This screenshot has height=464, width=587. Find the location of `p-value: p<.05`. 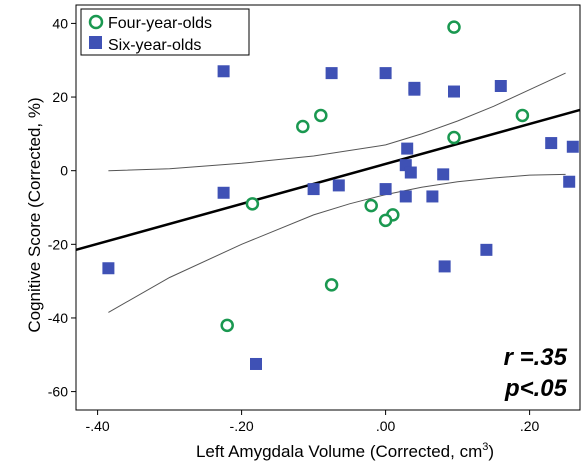

p-value: p<.05 is located at coordinates (536, 388).